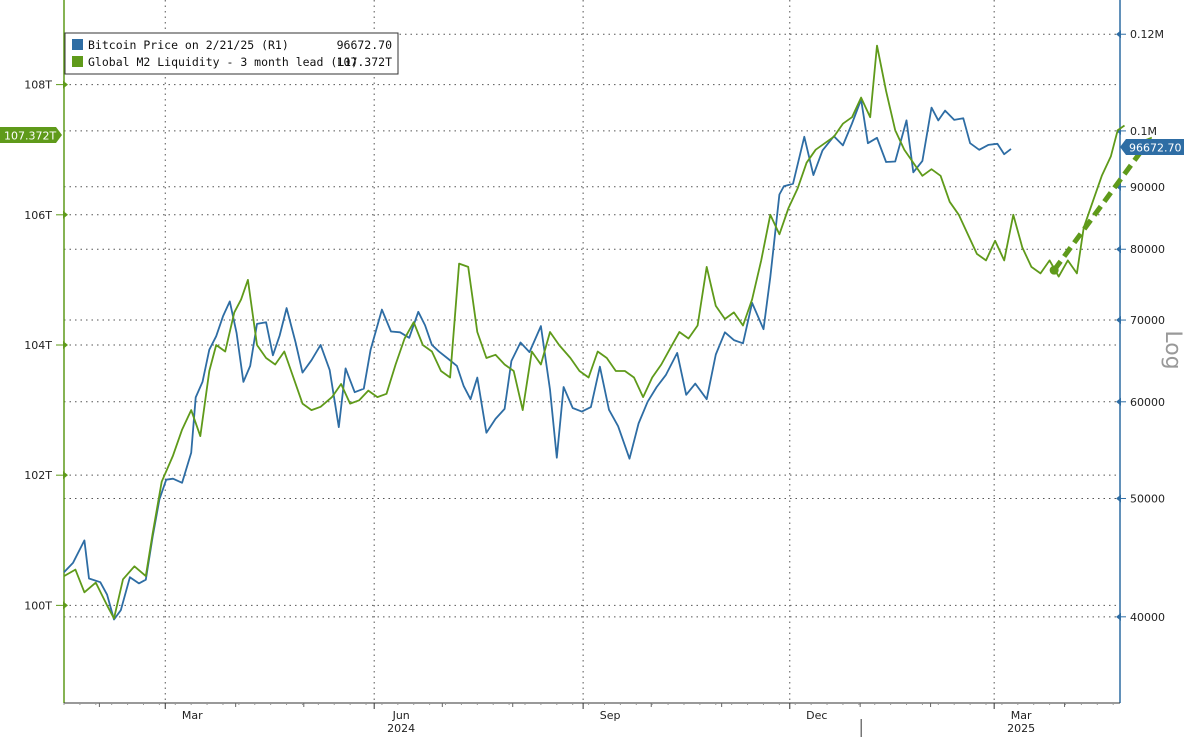 This screenshot has height=737, width=1184. Describe the element at coordinates (364, 62) in the screenshot. I see `legend-value-m2: 107.372T` at that location.